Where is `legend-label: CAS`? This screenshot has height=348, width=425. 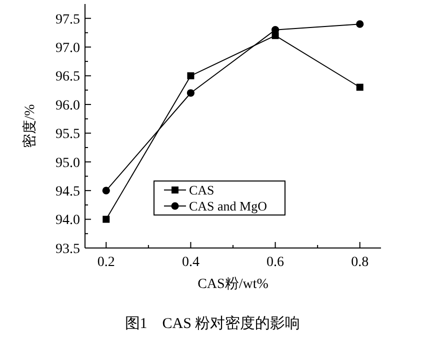
legend-label: CAS is located at coordinates (201, 190).